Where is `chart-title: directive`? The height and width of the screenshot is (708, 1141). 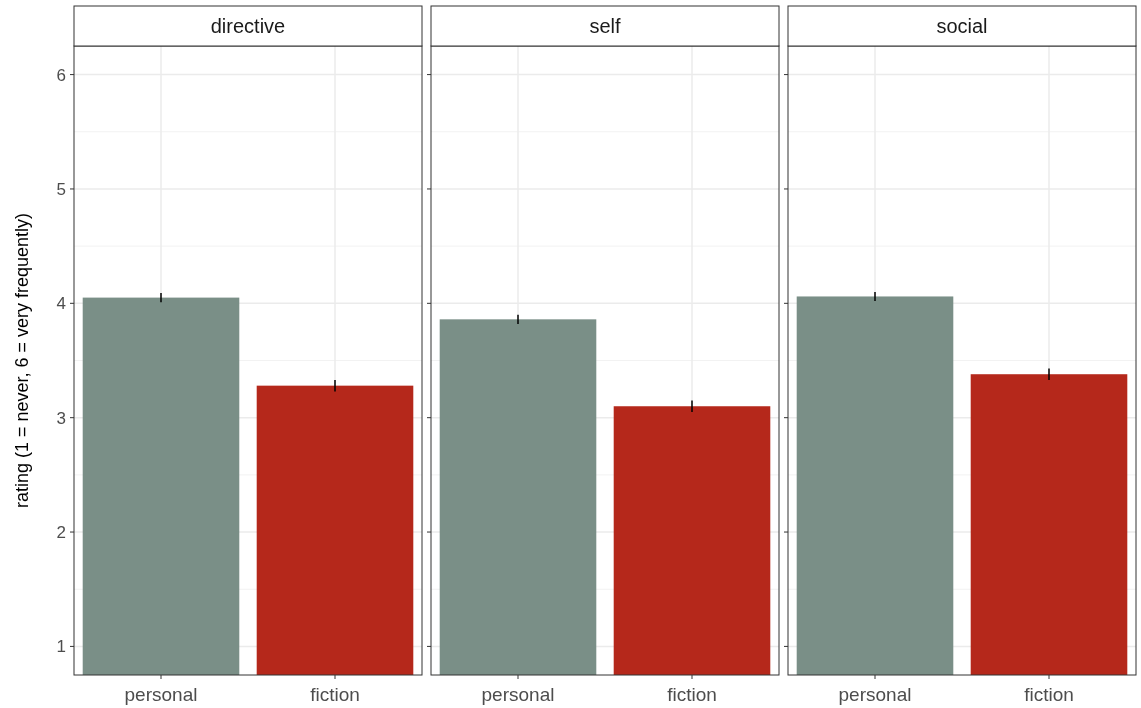
chart-title: directive is located at coordinates (248, 26).